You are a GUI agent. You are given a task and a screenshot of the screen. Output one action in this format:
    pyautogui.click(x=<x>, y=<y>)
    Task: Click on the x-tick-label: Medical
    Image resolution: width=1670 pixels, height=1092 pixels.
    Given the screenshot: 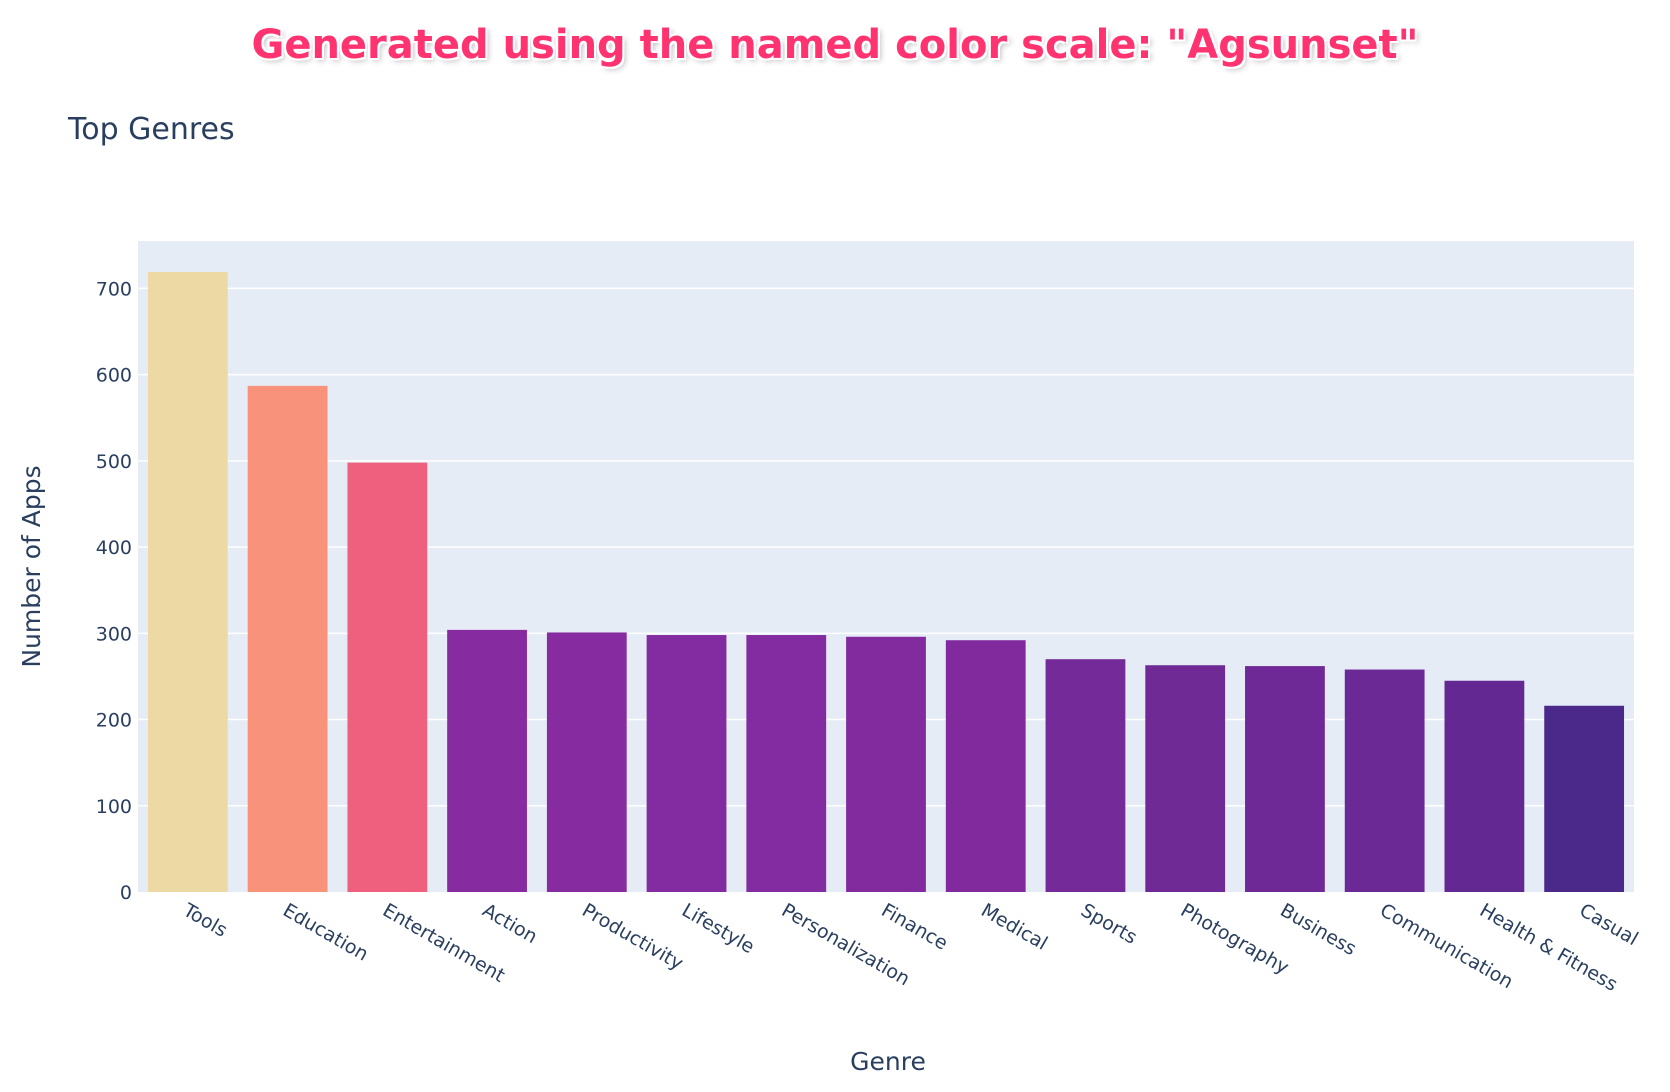 What is the action you would take?
    pyautogui.click(x=1014, y=926)
    